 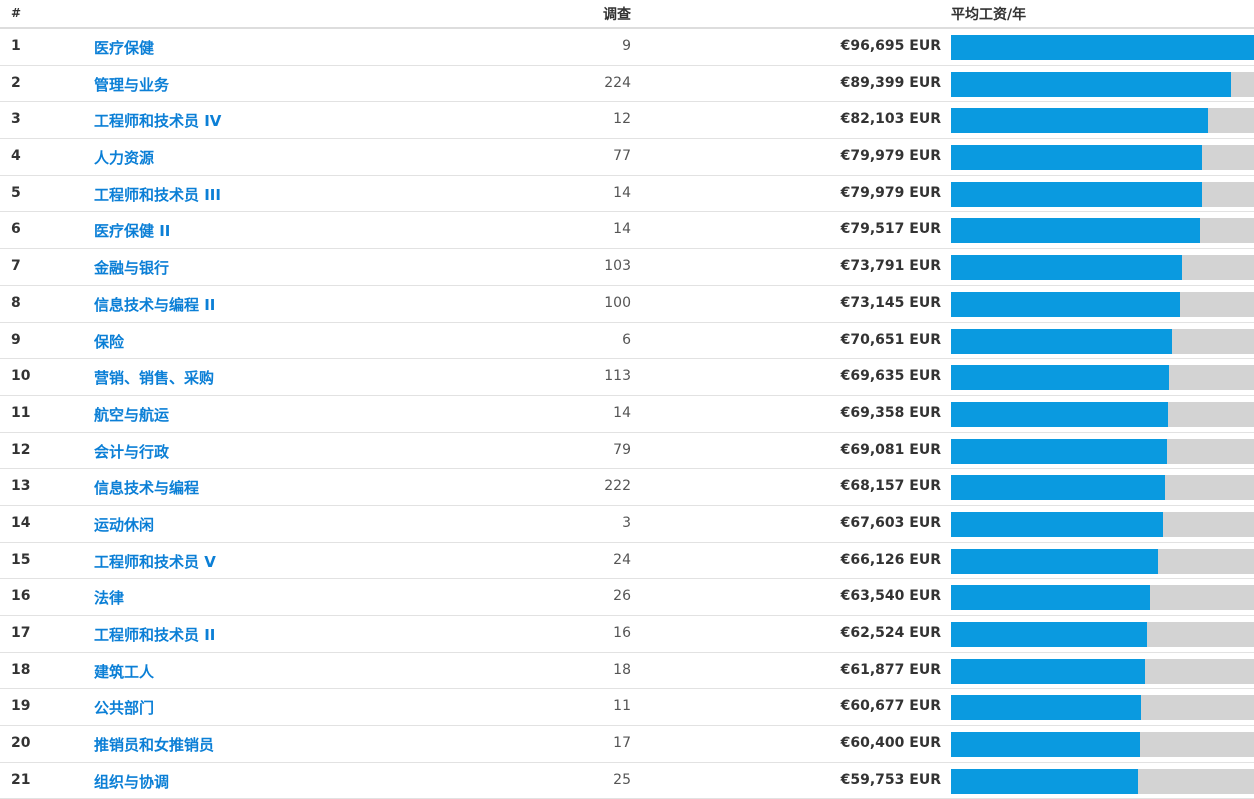 I want to click on rank-column-header: #, so click(x=16, y=13).